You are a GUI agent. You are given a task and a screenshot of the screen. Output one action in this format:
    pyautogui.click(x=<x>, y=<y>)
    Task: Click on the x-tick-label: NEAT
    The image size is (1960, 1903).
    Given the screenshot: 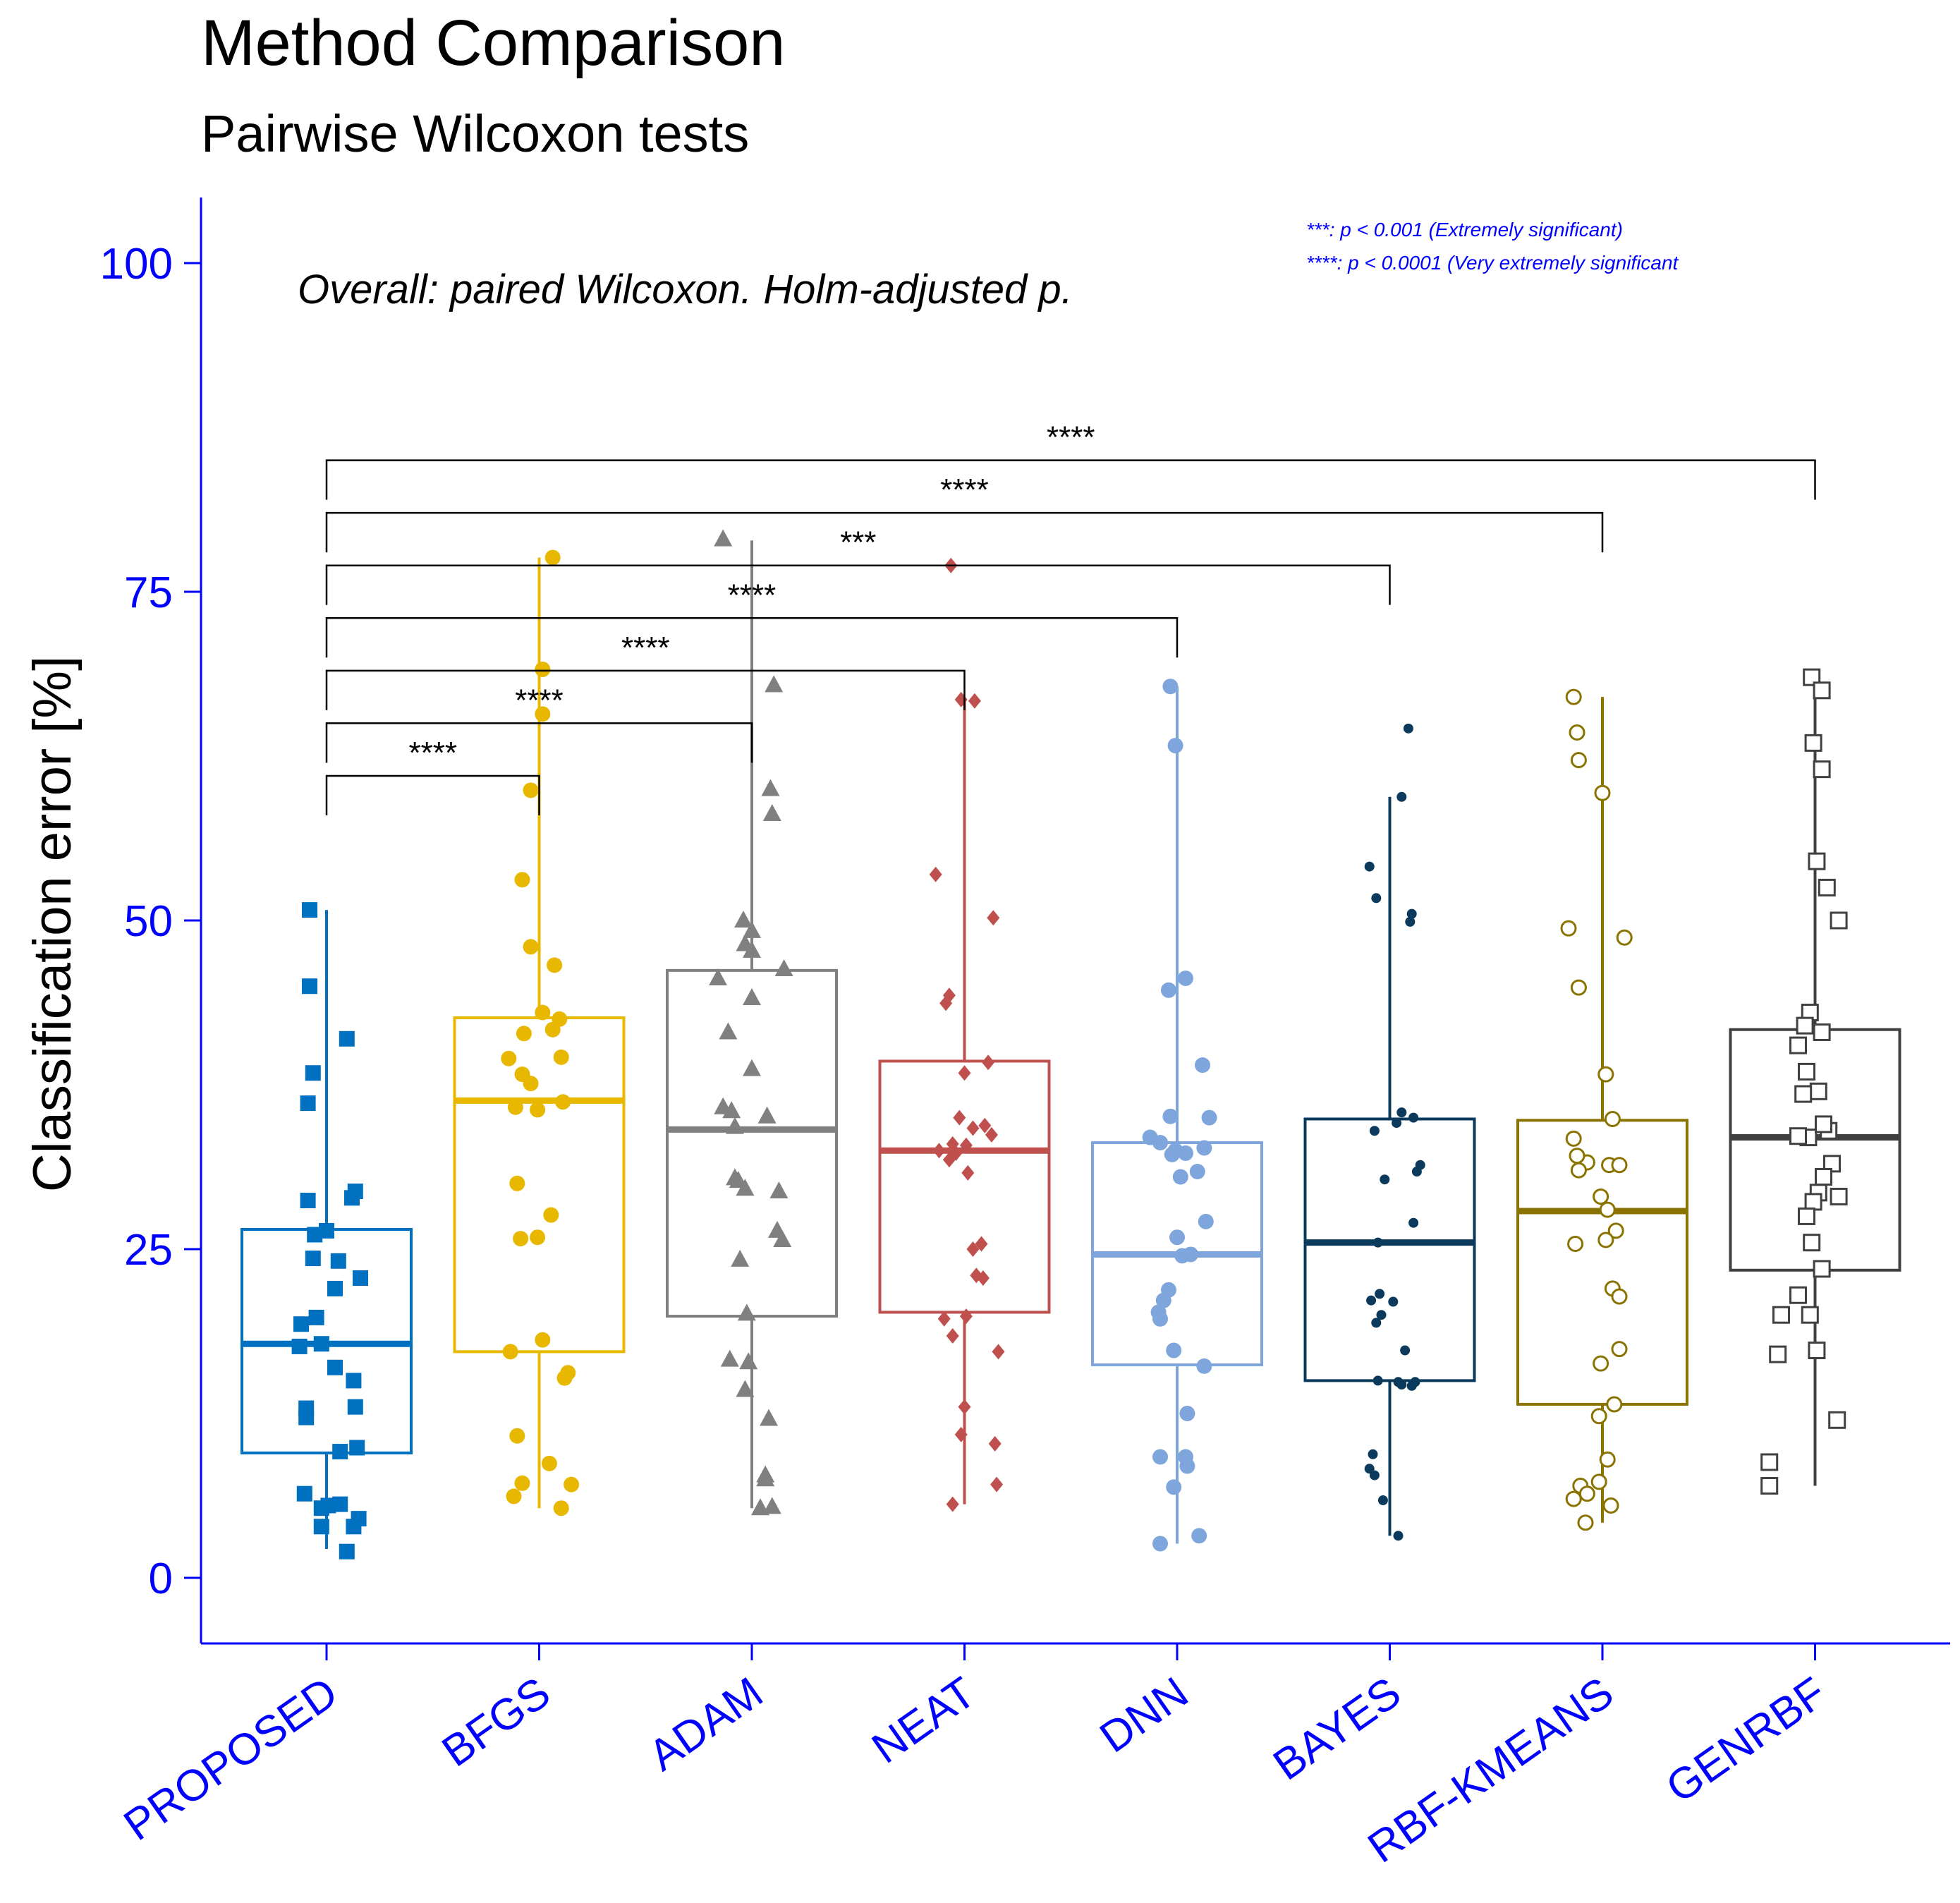 What is the action you would take?
    pyautogui.click(x=923, y=1721)
    